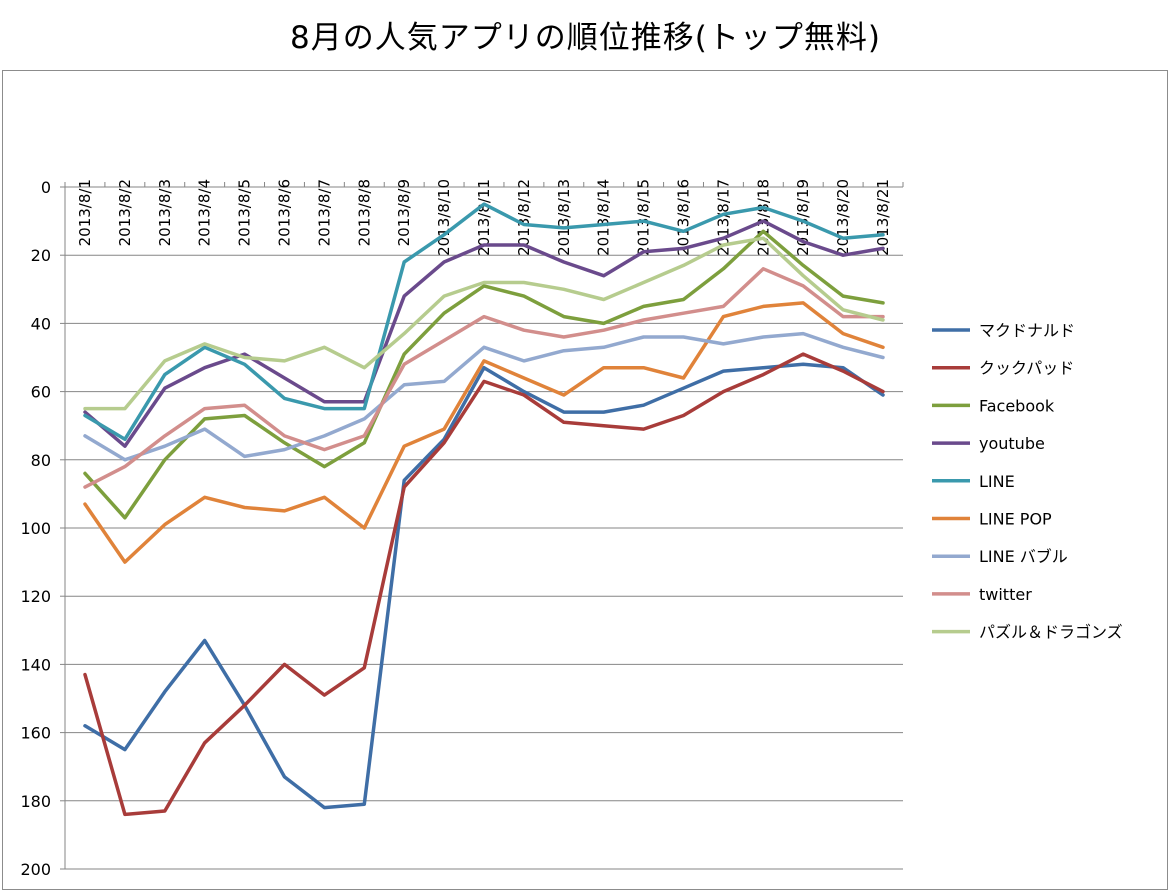 The image size is (1171, 894). Describe the element at coordinates (684, 217) in the screenshot. I see `x-tick-label: 2013/8/16` at that location.